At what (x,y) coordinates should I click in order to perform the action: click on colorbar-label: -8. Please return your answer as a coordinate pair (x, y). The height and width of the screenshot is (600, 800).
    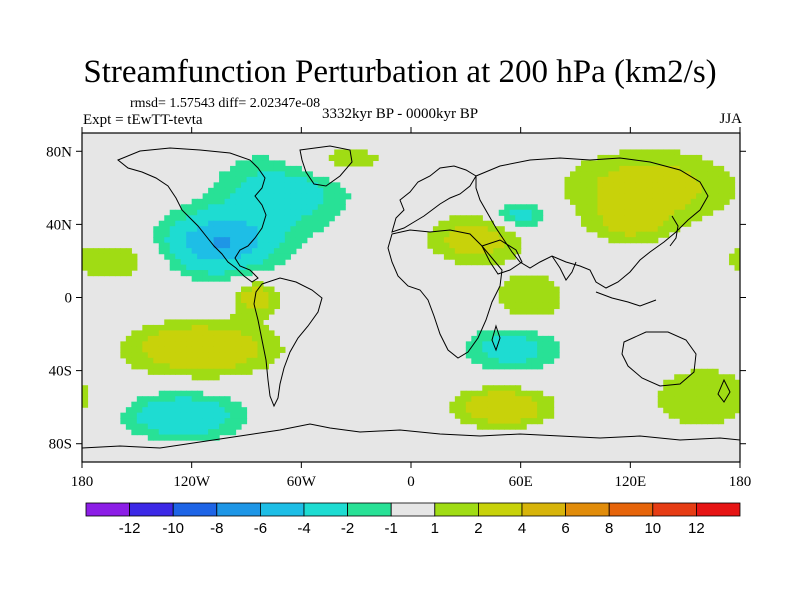
    Looking at the image, I should click on (216, 528).